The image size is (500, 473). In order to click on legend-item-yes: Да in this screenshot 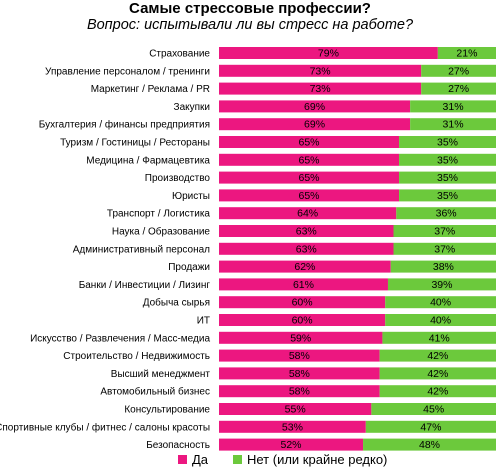, I will do `click(193, 459)`.